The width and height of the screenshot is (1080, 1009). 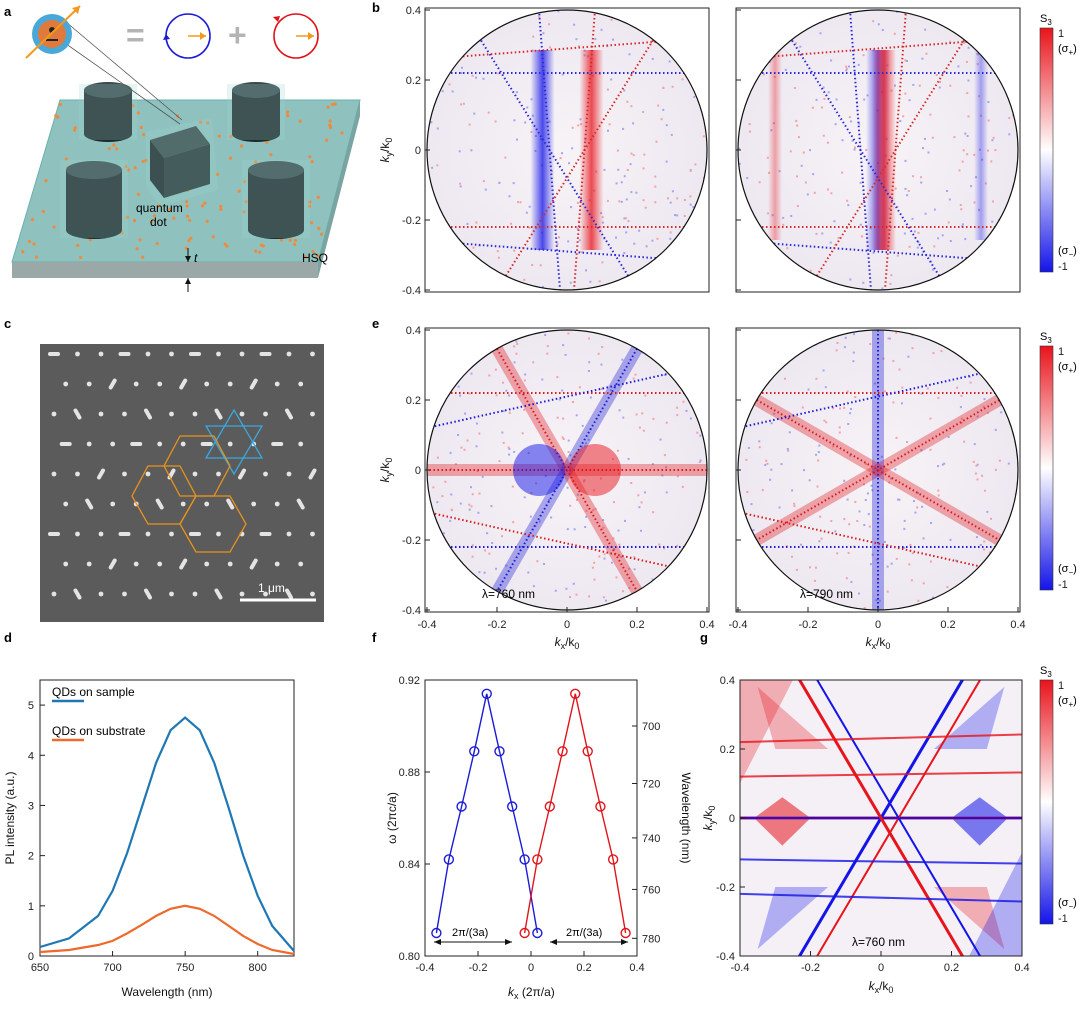 I want to click on y2-axis-label-f: Wavelength (nm), so click(x=686, y=818).